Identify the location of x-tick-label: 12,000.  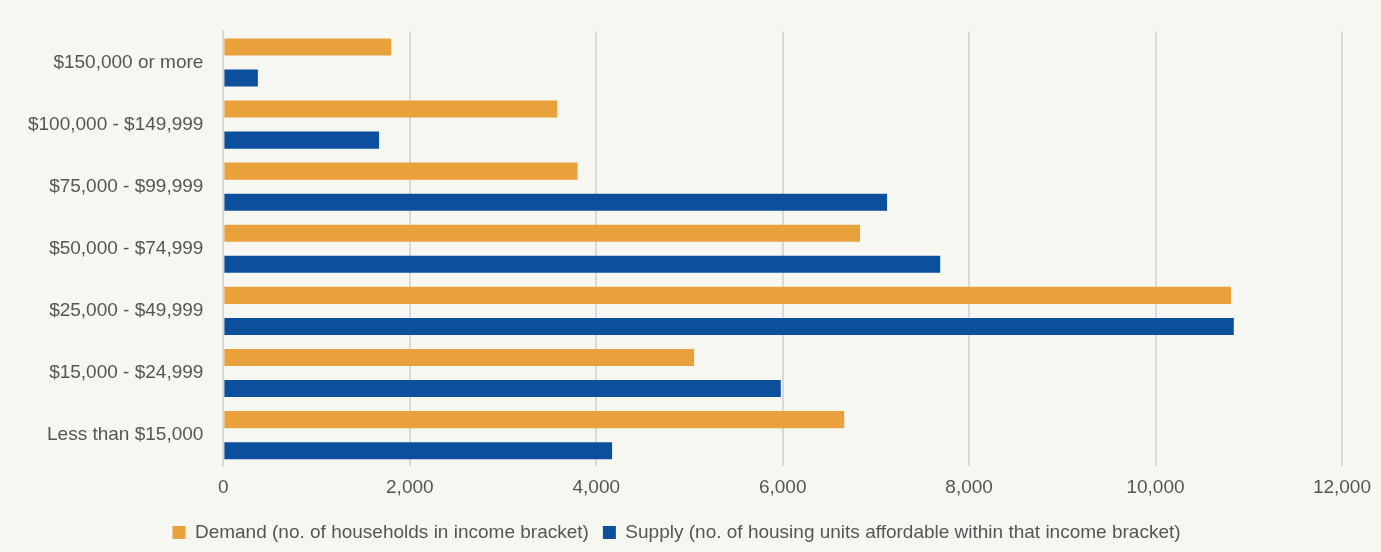
(1342, 486).